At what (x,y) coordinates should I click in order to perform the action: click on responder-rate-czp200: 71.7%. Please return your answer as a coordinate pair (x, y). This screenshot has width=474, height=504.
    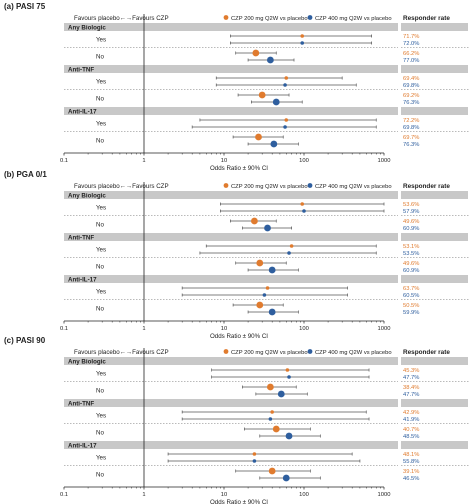
    Looking at the image, I should click on (411, 37).